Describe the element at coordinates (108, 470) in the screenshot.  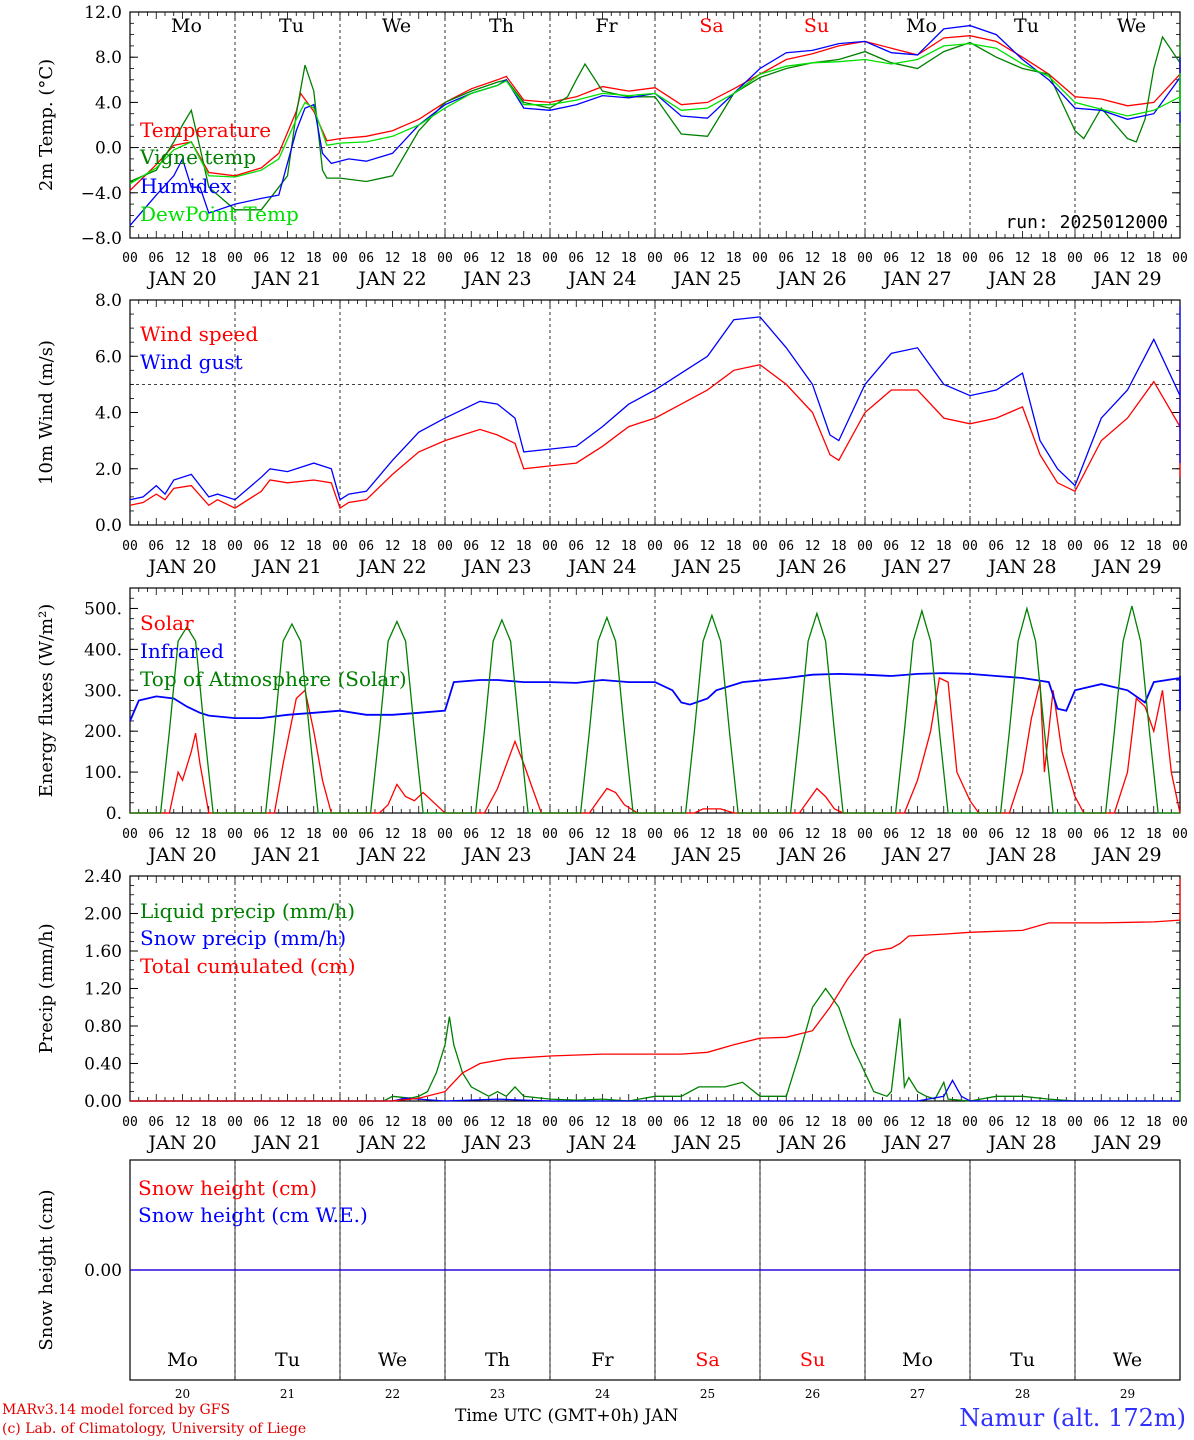
I see `y-tick-label: 2.0` at that location.